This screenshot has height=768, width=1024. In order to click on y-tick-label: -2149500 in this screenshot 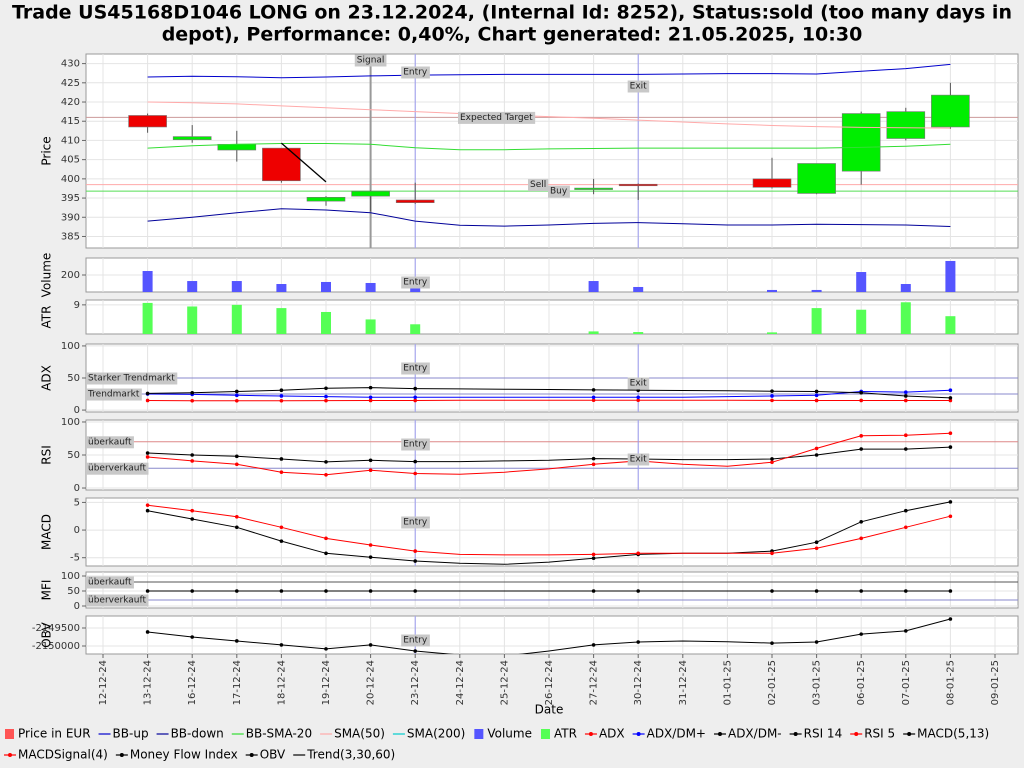, I will do `click(56, 628)`.